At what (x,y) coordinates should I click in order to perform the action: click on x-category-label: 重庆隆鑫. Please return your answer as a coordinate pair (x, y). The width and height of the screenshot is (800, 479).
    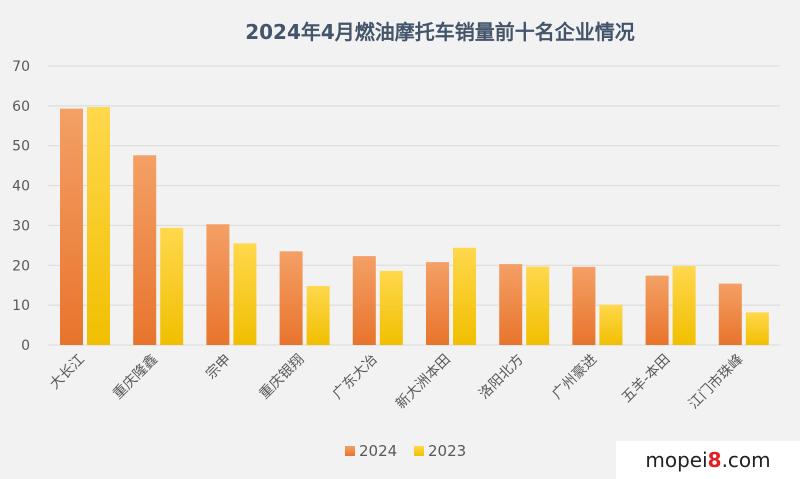
    Looking at the image, I should click on (135, 377).